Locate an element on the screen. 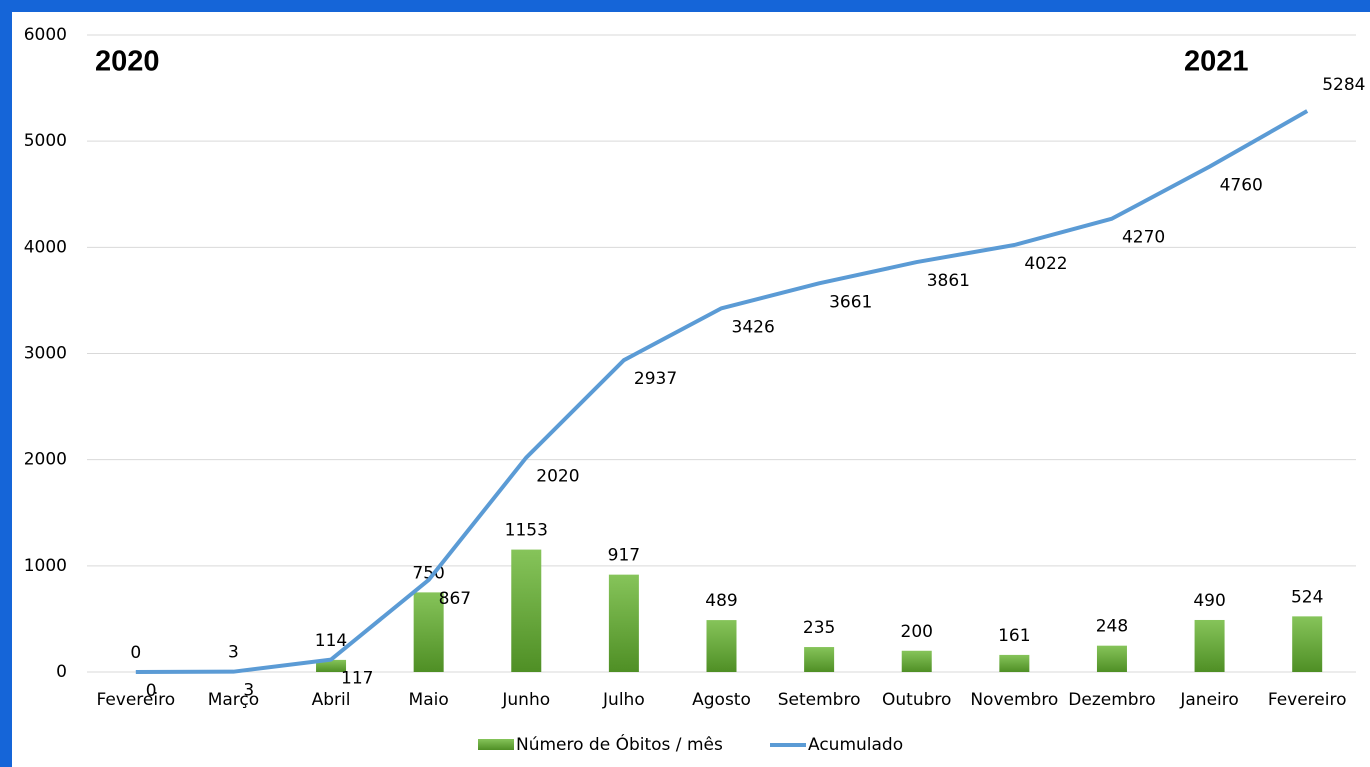 The image size is (1370, 767). y-tick-label: 4000 is located at coordinates (45, 247).